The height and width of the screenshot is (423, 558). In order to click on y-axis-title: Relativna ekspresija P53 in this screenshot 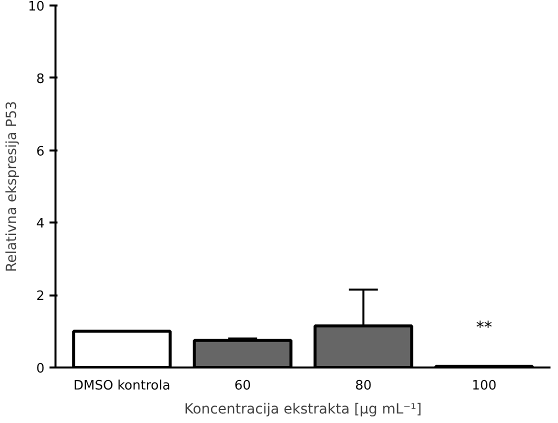, I will do `click(12, 186)`.